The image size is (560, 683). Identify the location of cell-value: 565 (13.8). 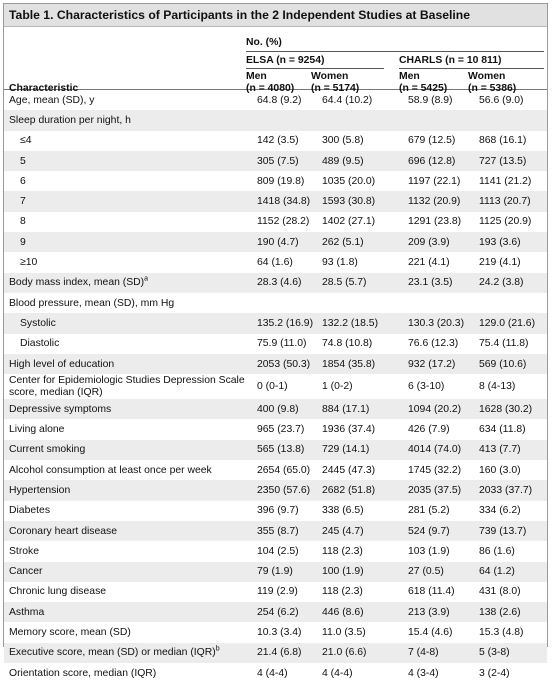
(289, 450).